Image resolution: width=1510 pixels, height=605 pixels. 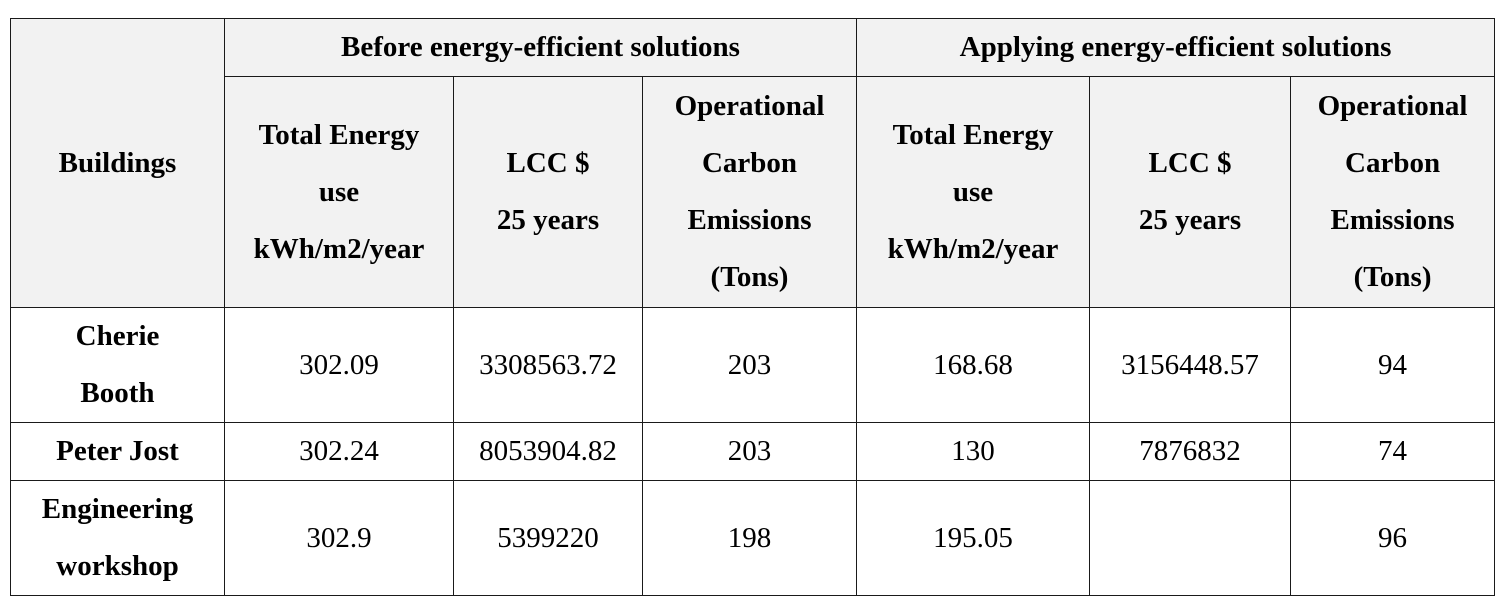 What do you see at coordinates (117, 365) in the screenshot?
I see `building-name: Cherie Booth` at bounding box center [117, 365].